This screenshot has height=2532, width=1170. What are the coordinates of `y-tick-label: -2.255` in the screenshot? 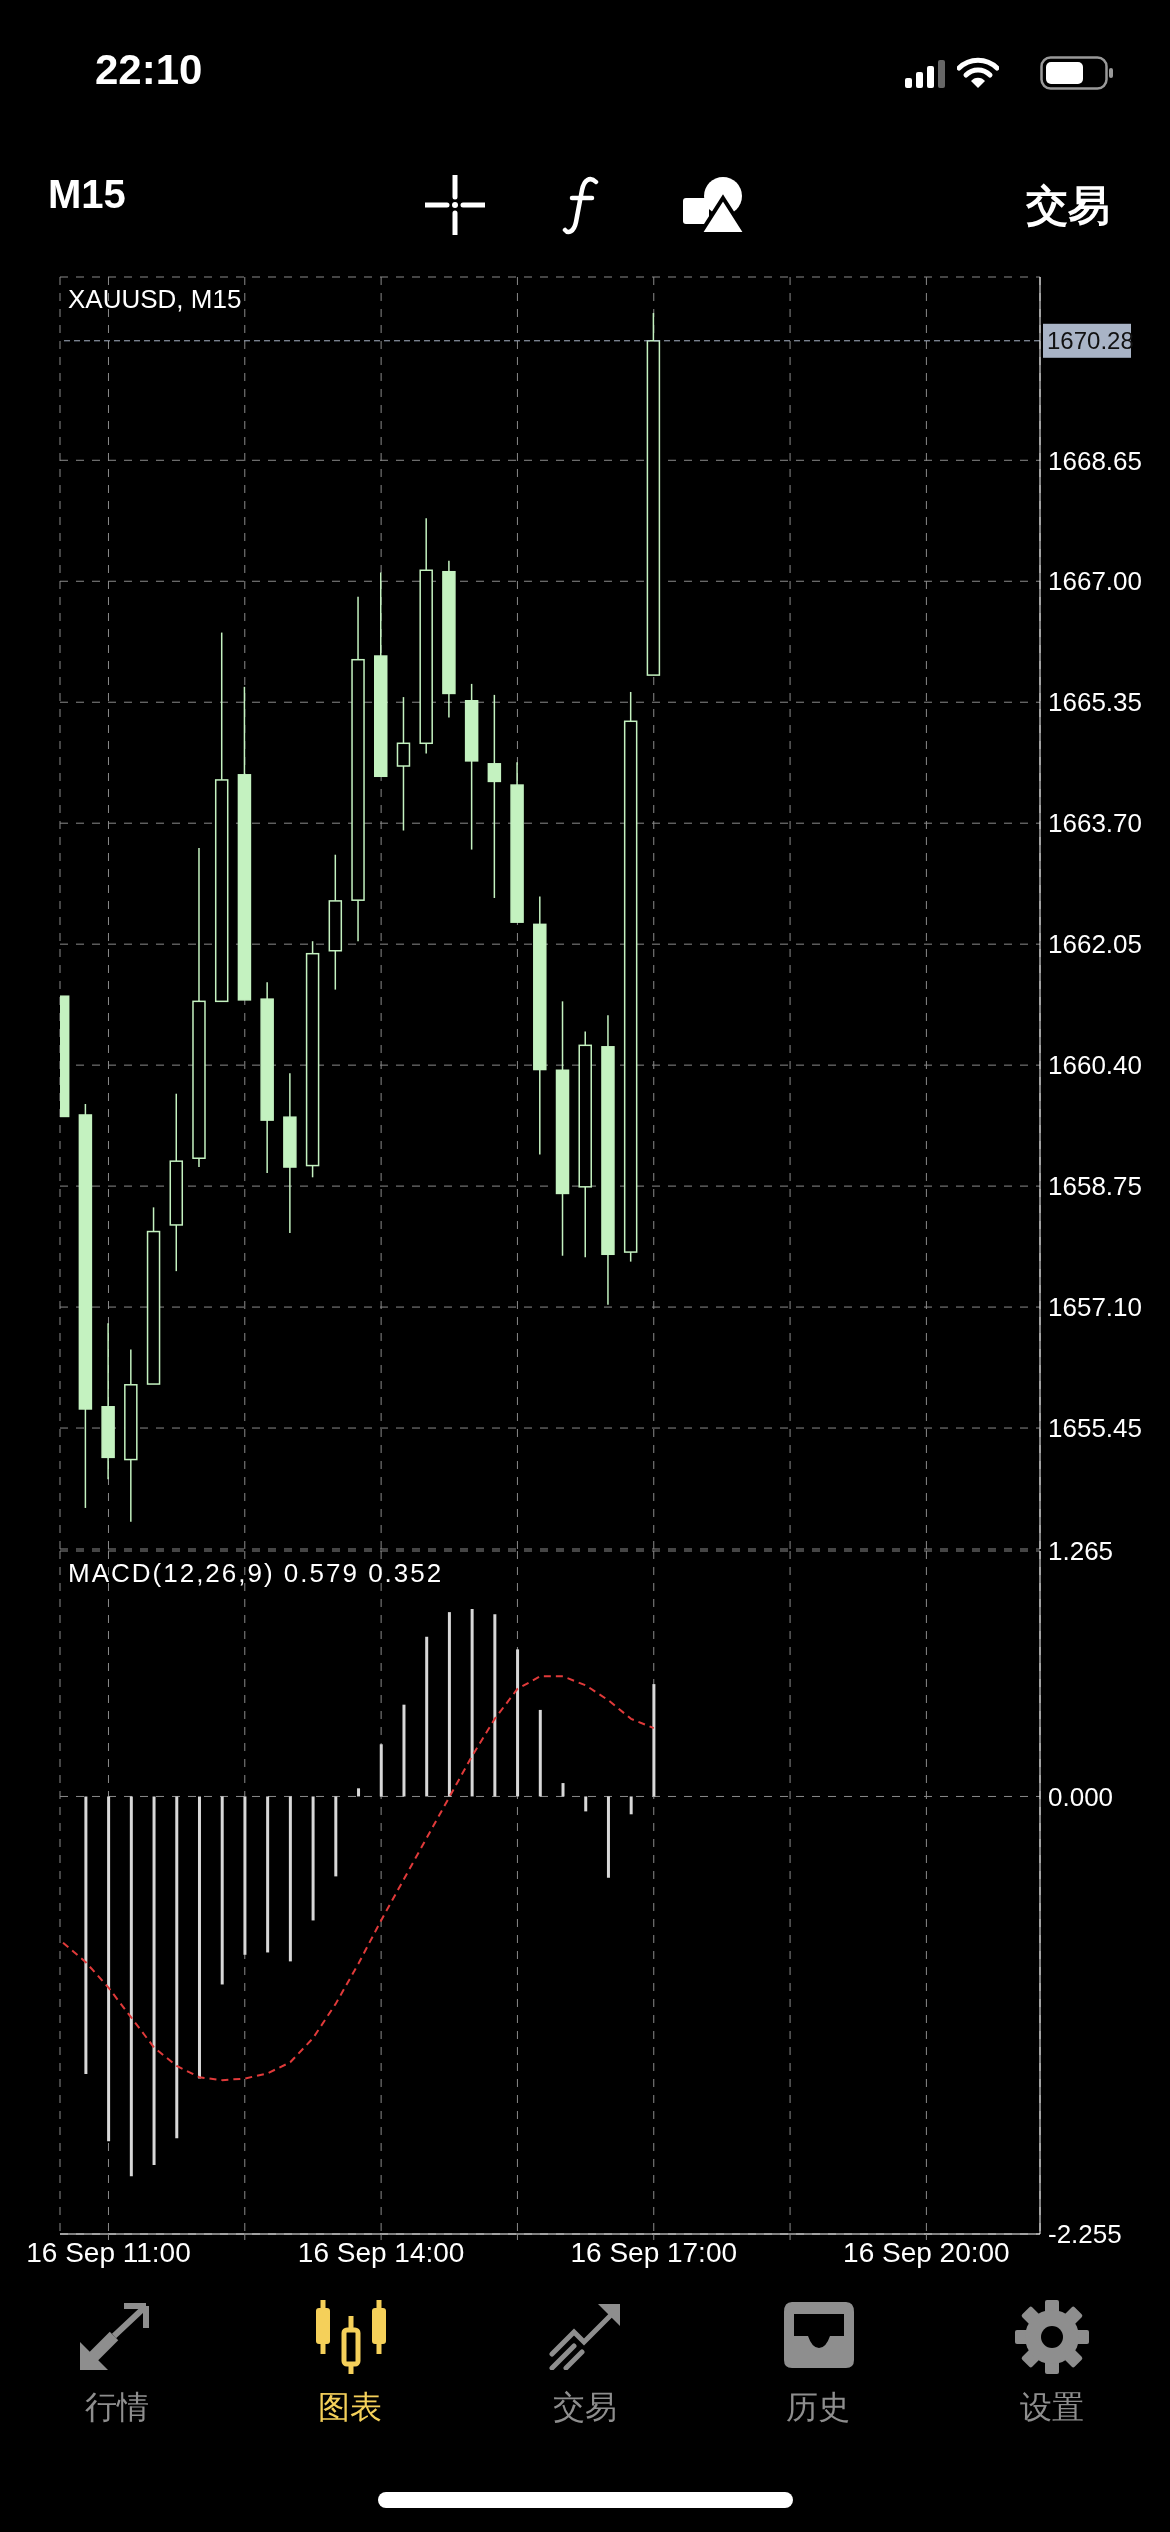 It's located at (1085, 2234).